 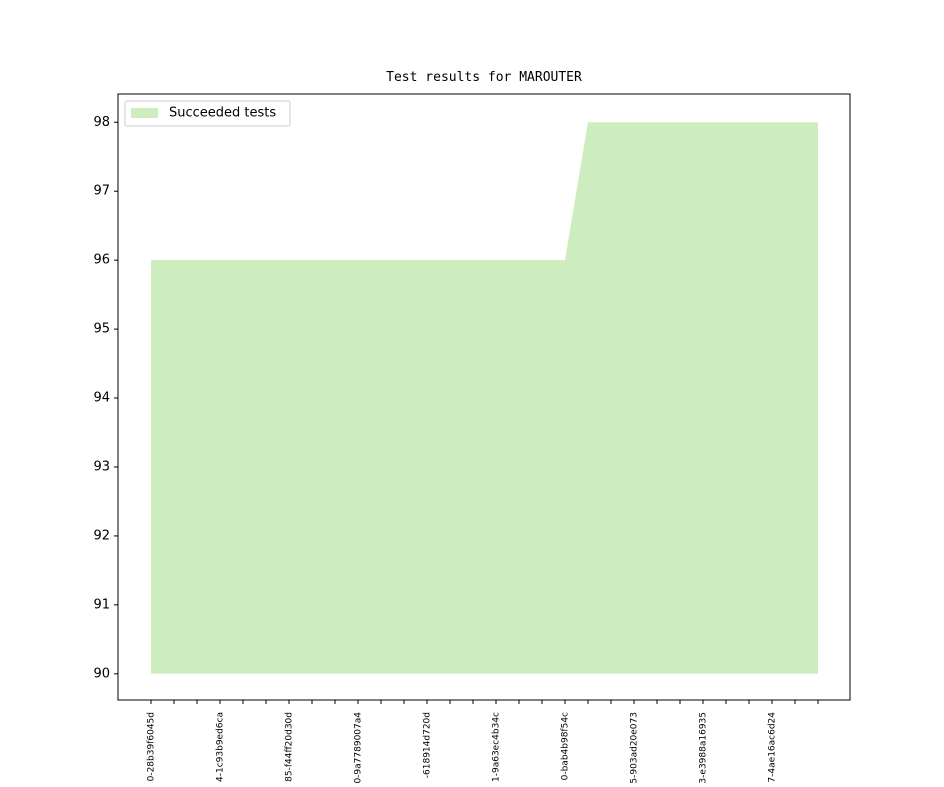 I want to click on y-tick-label: 92, so click(x=101, y=535).